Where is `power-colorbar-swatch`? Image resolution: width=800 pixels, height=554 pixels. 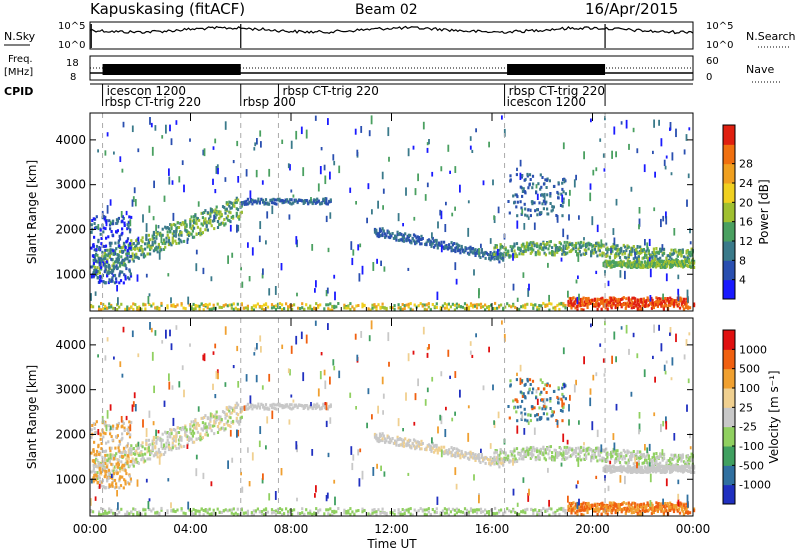
power-colorbar-swatch is located at coordinates (729, 270).